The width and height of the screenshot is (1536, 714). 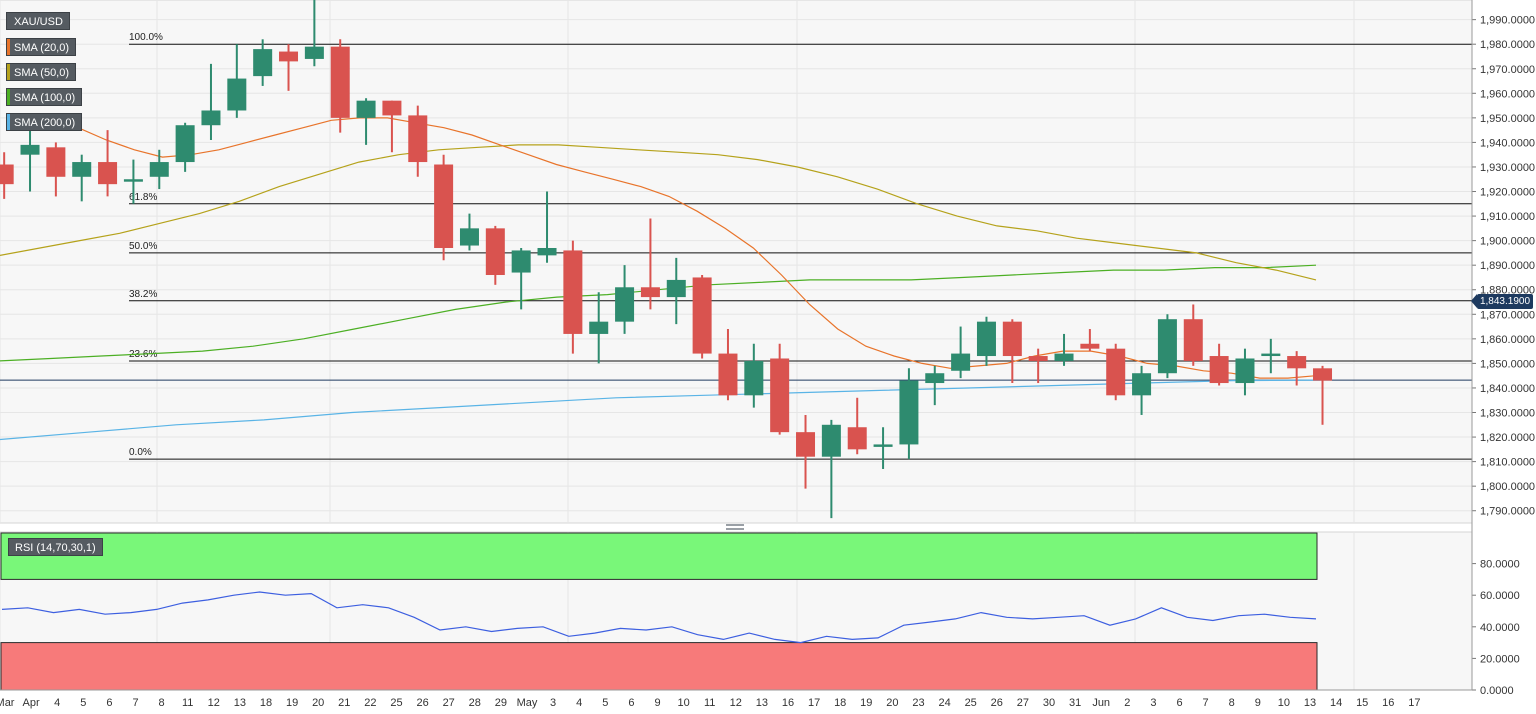 What do you see at coordinates (8, 97) in the screenshot?
I see `sma100-swatch` at bounding box center [8, 97].